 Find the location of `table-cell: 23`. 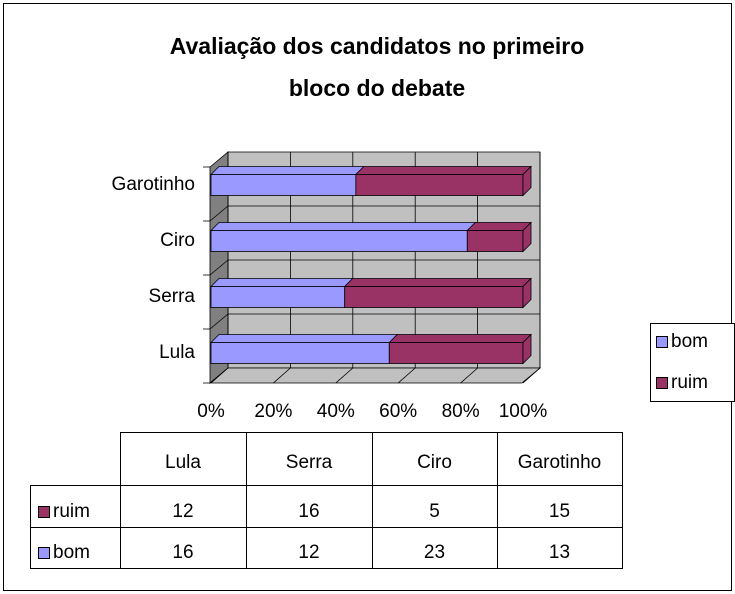

table-cell: 23 is located at coordinates (434, 552).